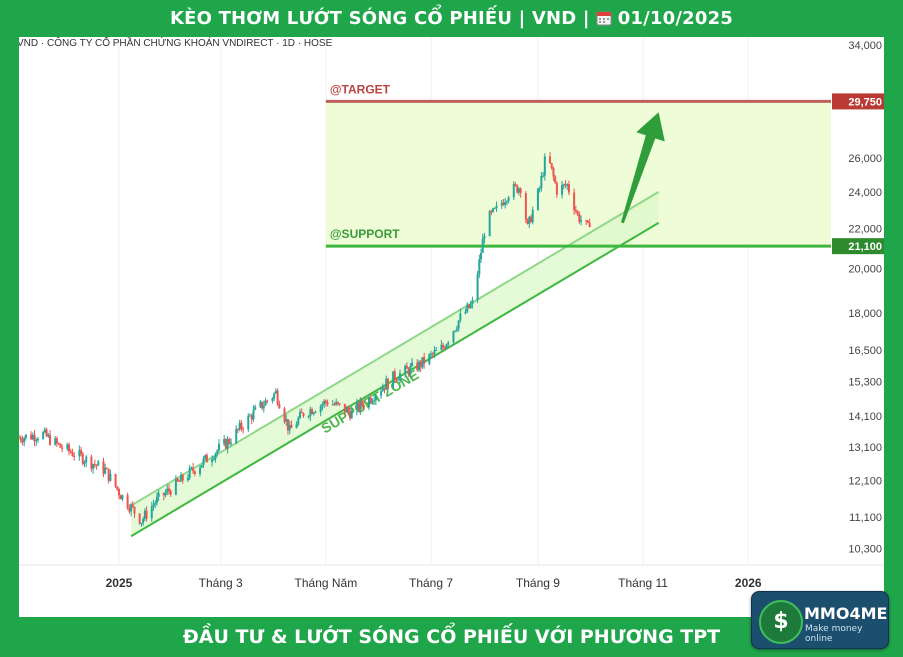 The height and width of the screenshot is (657, 903). I want to click on support-price-badge: 21,100, so click(858, 246).